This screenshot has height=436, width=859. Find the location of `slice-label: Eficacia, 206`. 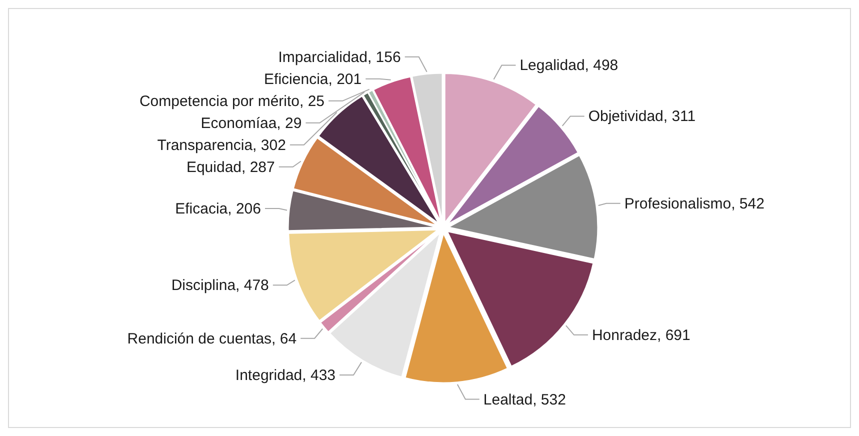

slice-label: Eficacia, 206 is located at coordinates (218, 209).